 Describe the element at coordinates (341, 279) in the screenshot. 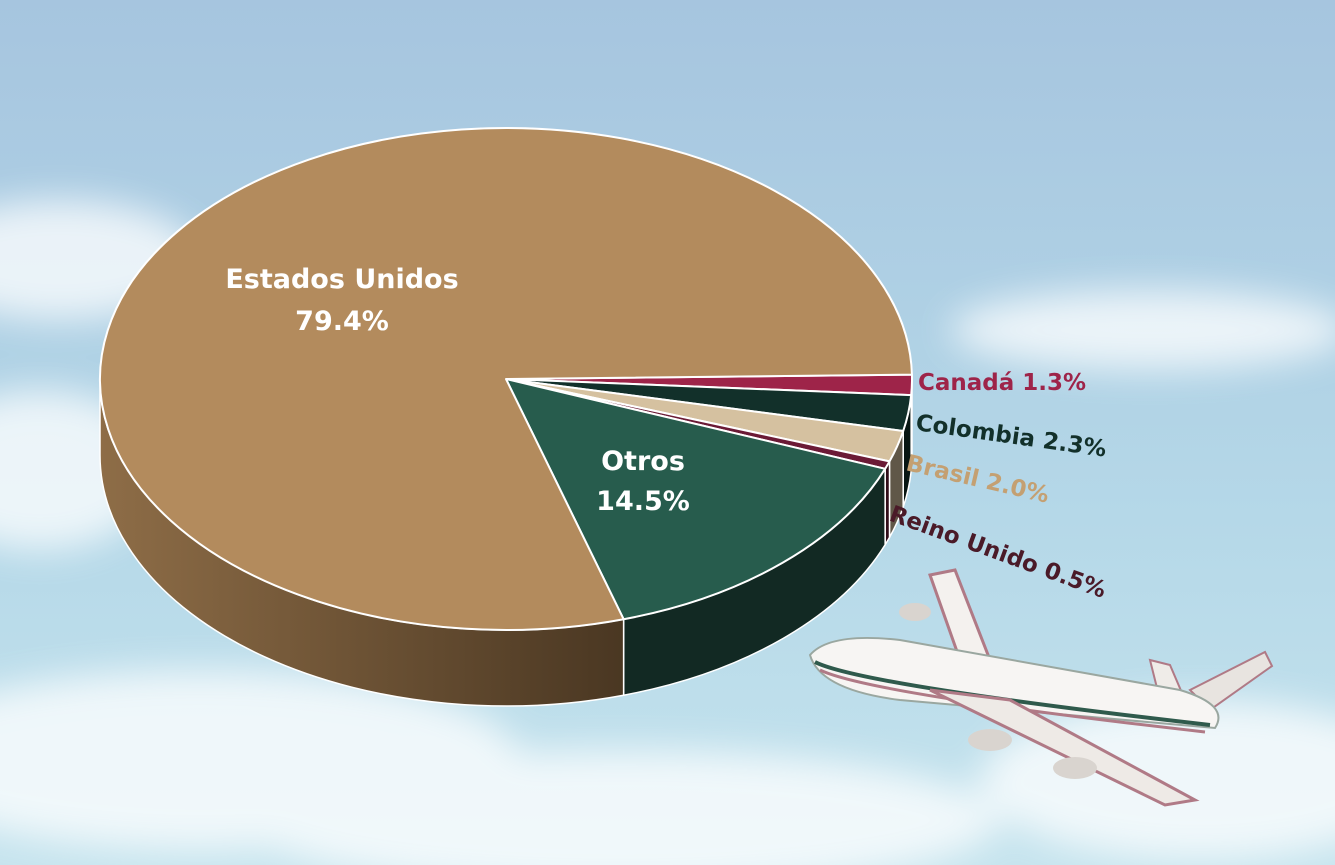

I see `slice-label: Estados Unidos` at that location.